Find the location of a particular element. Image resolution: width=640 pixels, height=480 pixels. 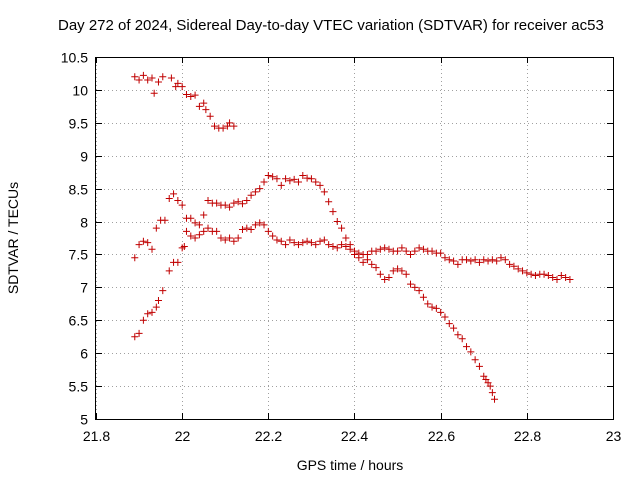

x-tick-label: 21.8 is located at coordinates (96, 436).